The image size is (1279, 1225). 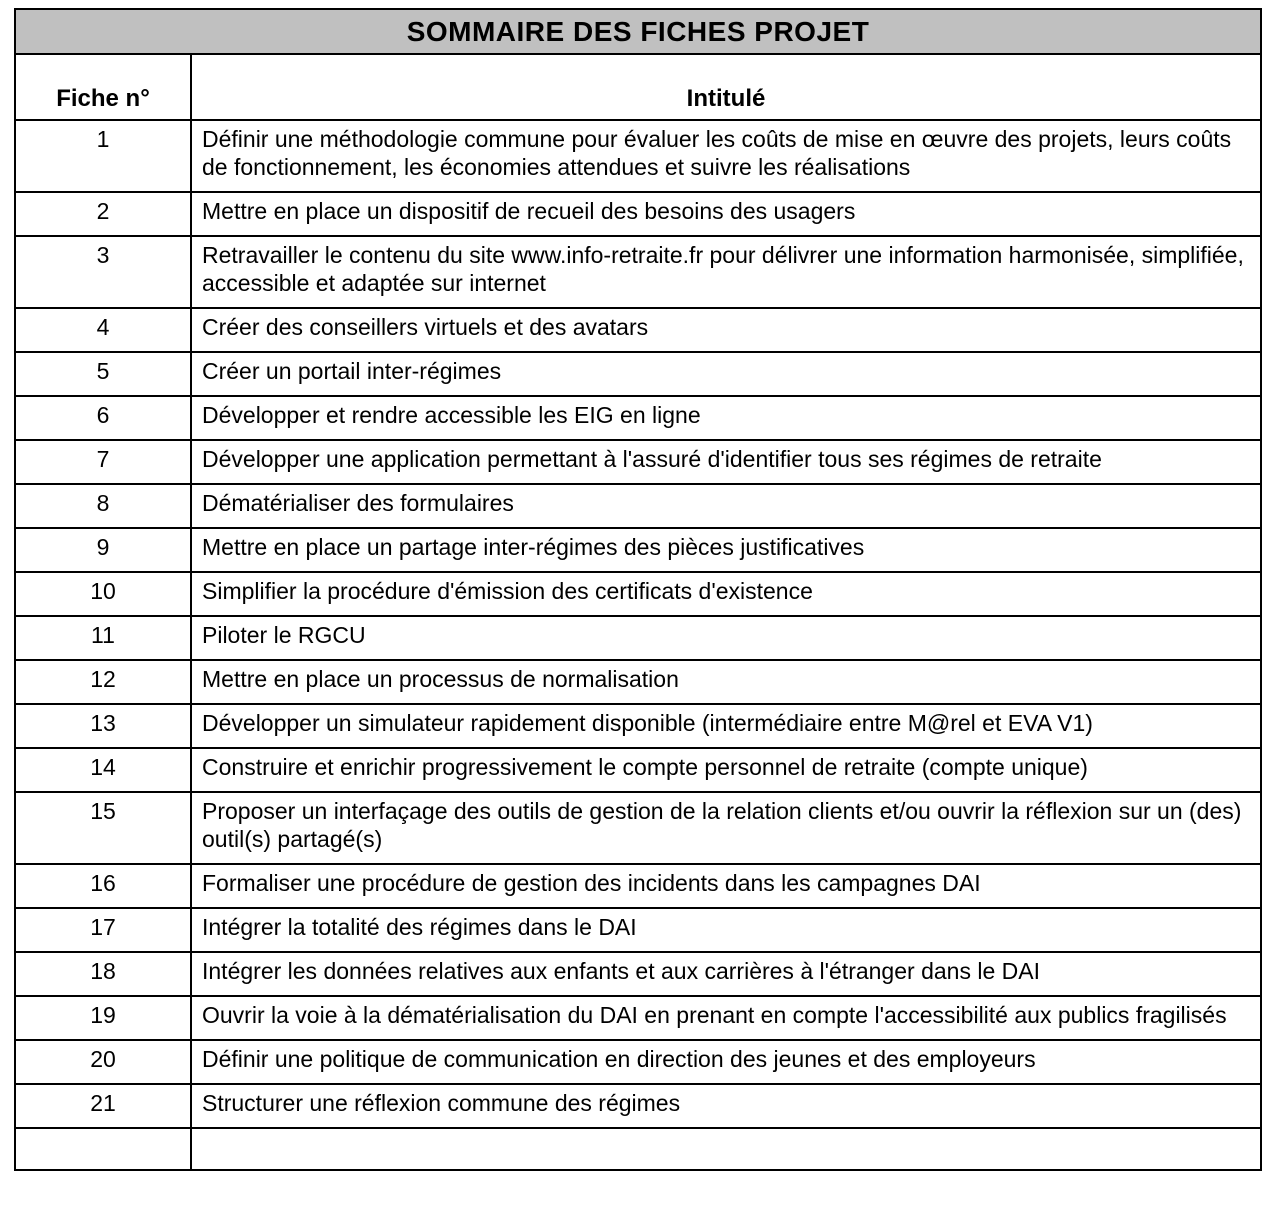 What do you see at coordinates (103, 638) in the screenshot?
I see `fiche-number: 11` at bounding box center [103, 638].